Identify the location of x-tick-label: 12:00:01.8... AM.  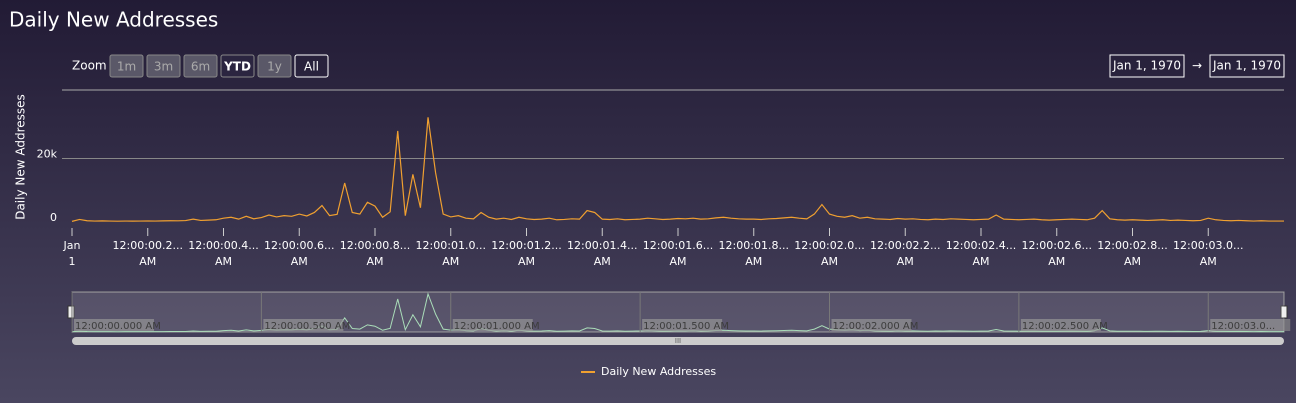
(754, 253).